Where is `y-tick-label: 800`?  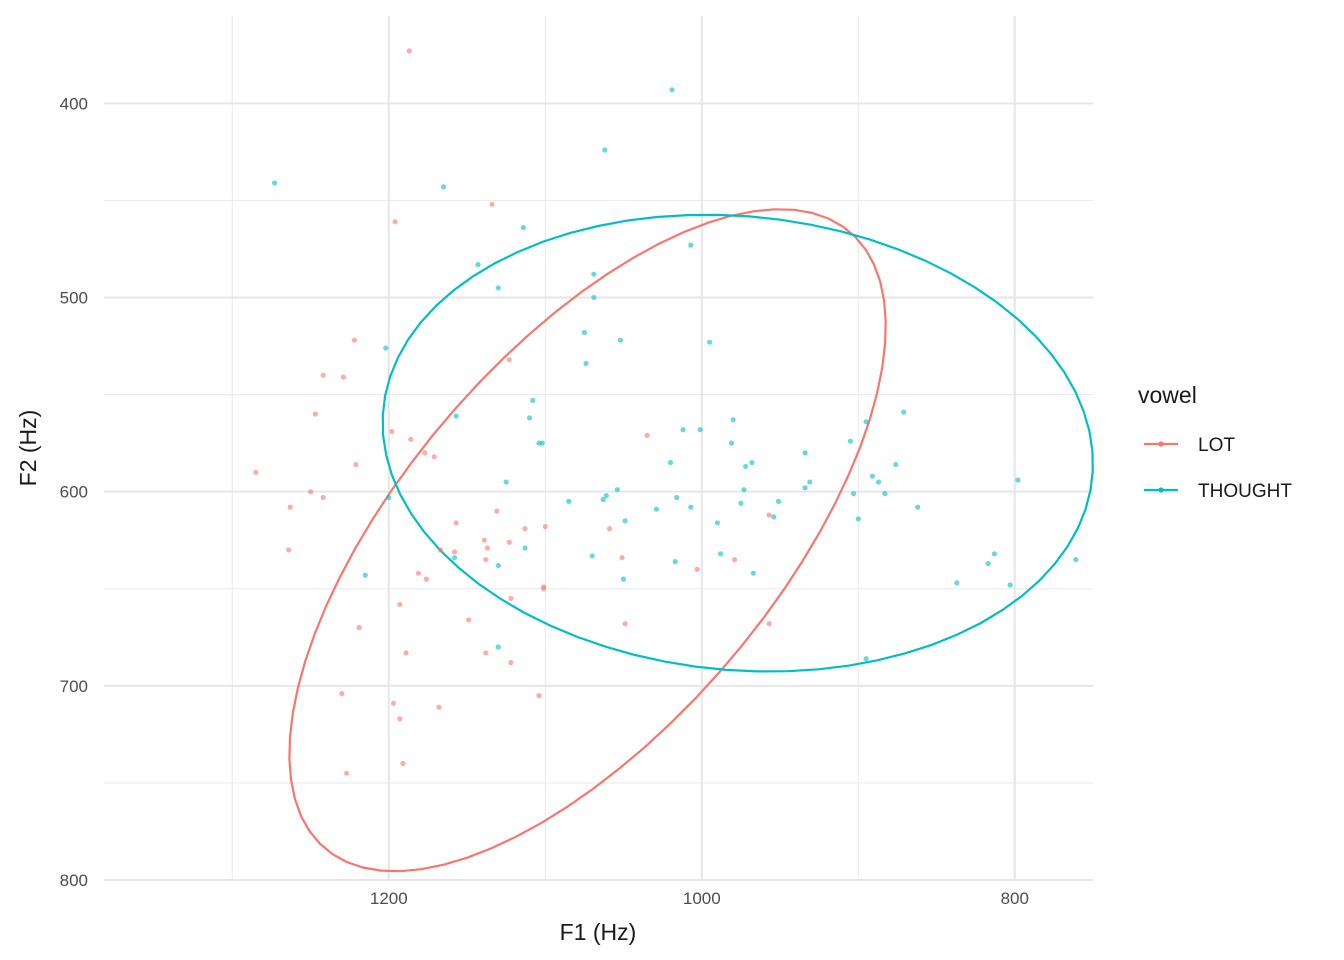 y-tick-label: 800 is located at coordinates (74, 880).